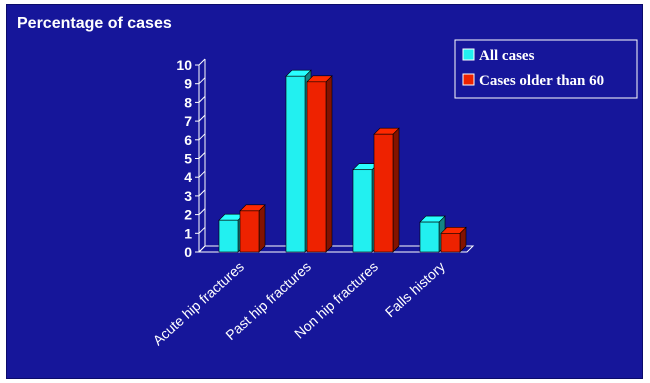  What do you see at coordinates (188, 121) in the screenshot?
I see `y-tick-label: 7` at bounding box center [188, 121].